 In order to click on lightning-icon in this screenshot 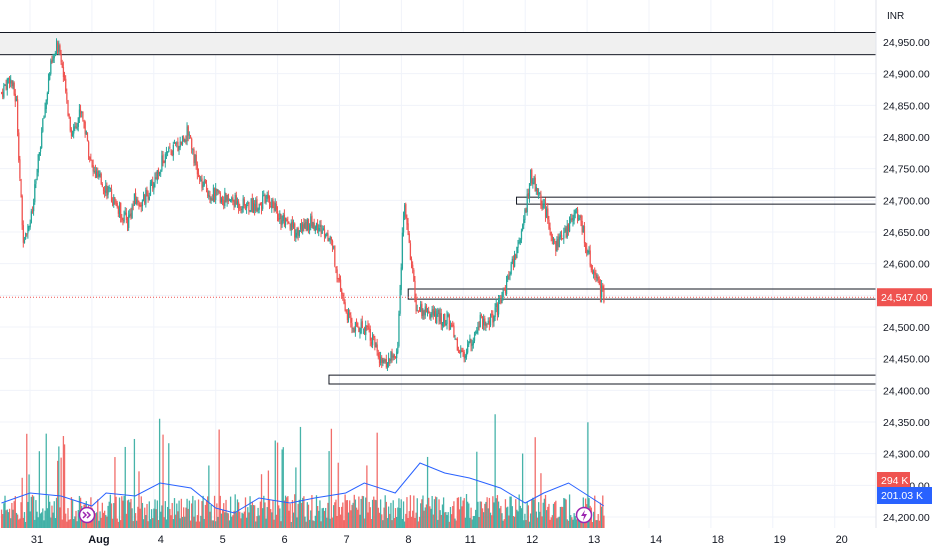, I will do `click(584, 515)`.